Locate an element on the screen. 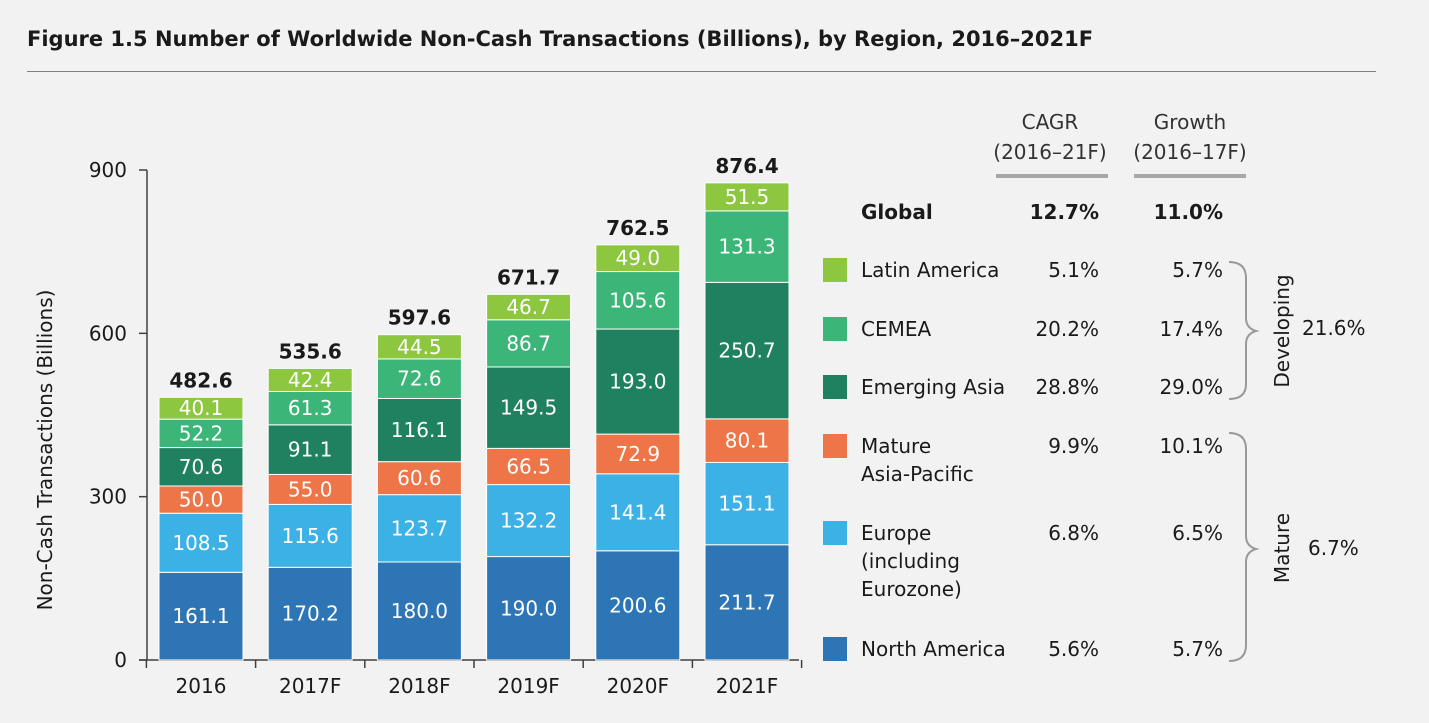 This screenshot has width=1429, height=723. bar-value-label: 115.6 is located at coordinates (310, 536).